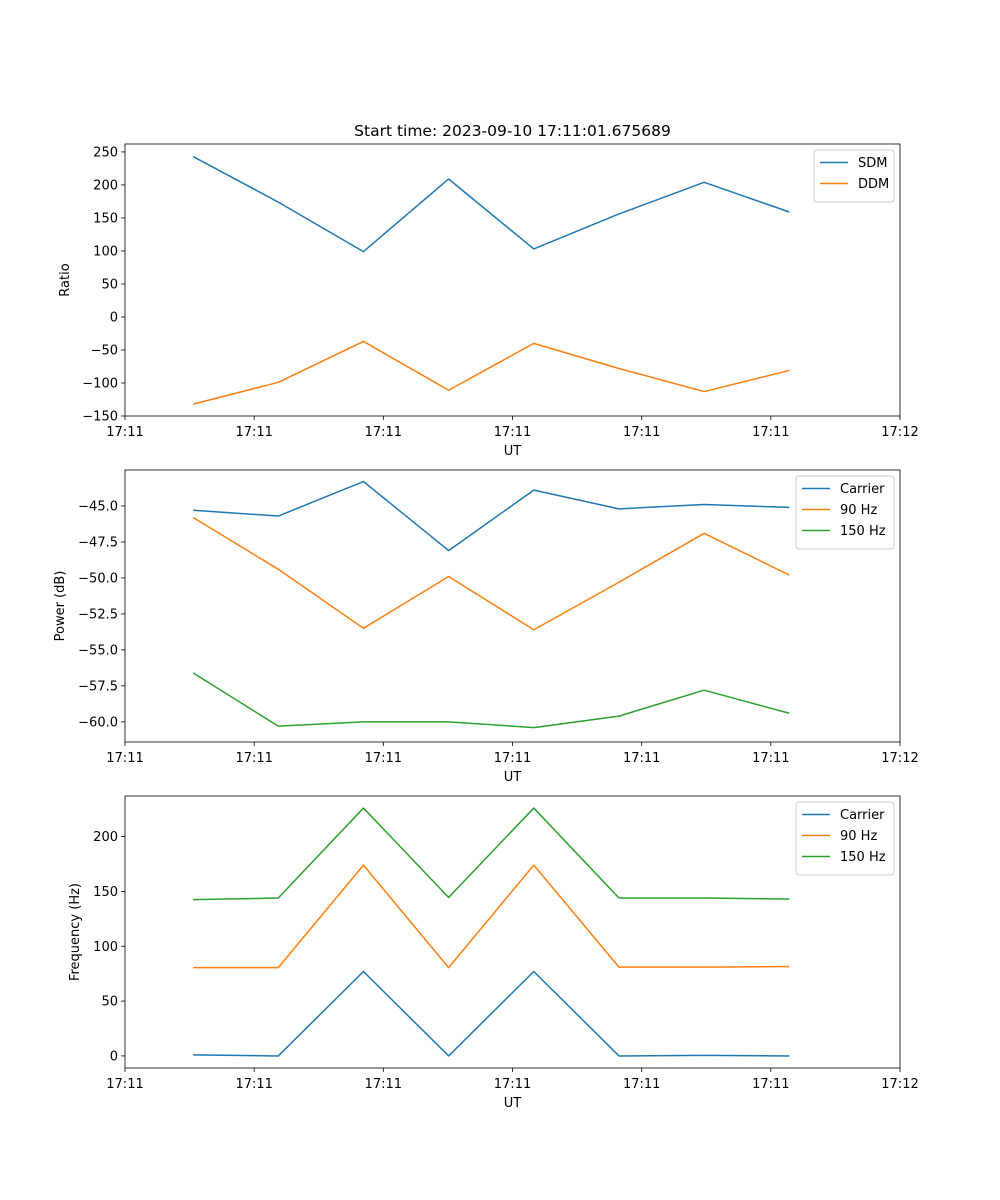  What do you see at coordinates (75, 932) in the screenshot?
I see `y-axis-label: Frequency (Hz)` at bounding box center [75, 932].